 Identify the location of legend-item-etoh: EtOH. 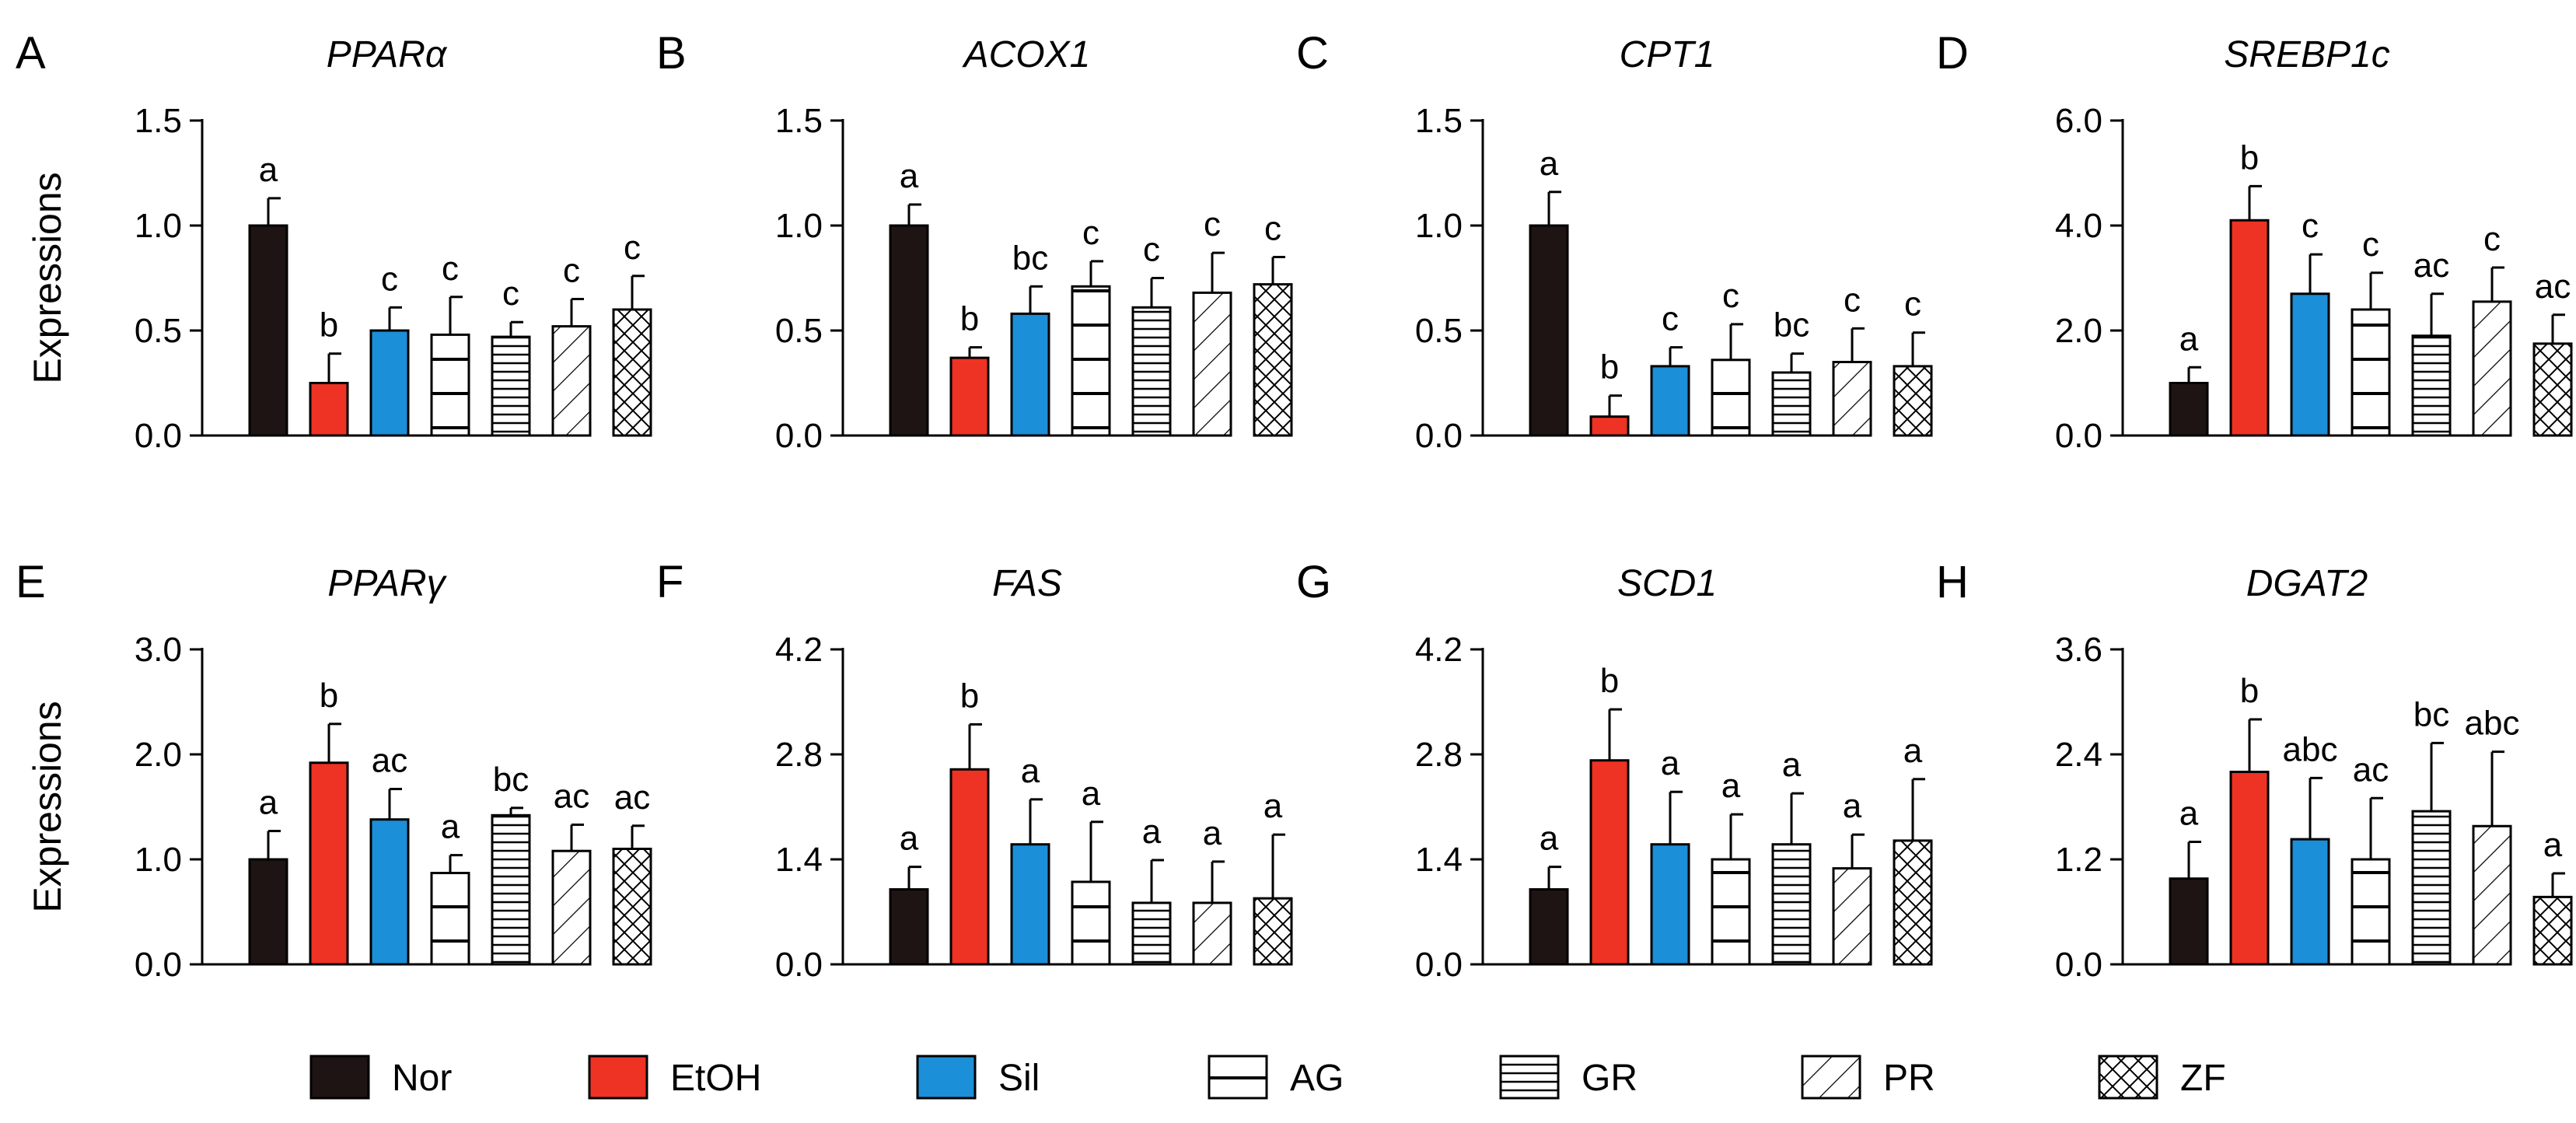
(674, 1077).